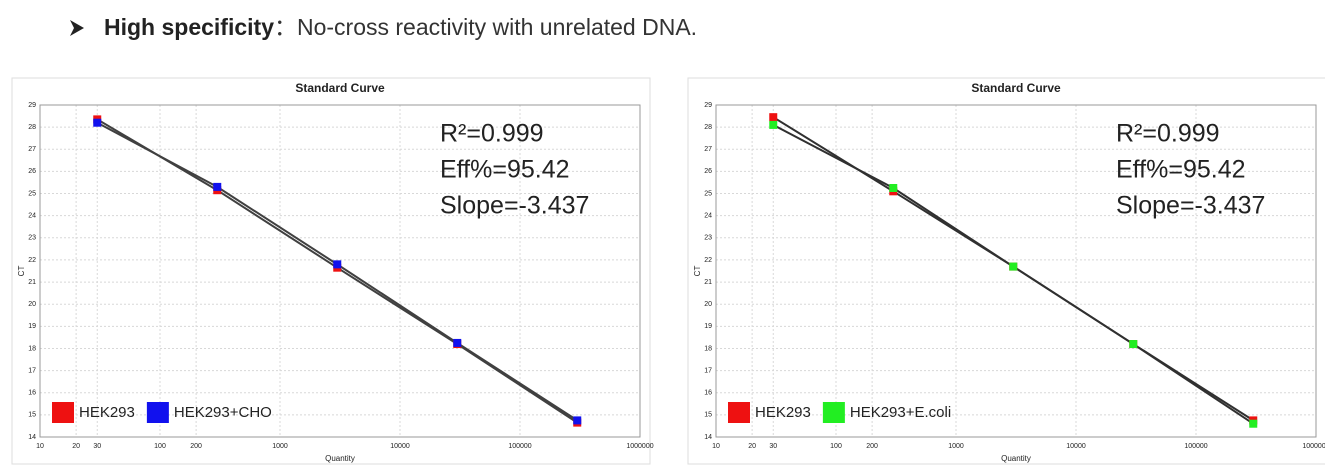 This screenshot has width=1325, height=465. Describe the element at coordinates (223, 412) in the screenshot. I see `legend-label: HEK293+CHO` at that location.